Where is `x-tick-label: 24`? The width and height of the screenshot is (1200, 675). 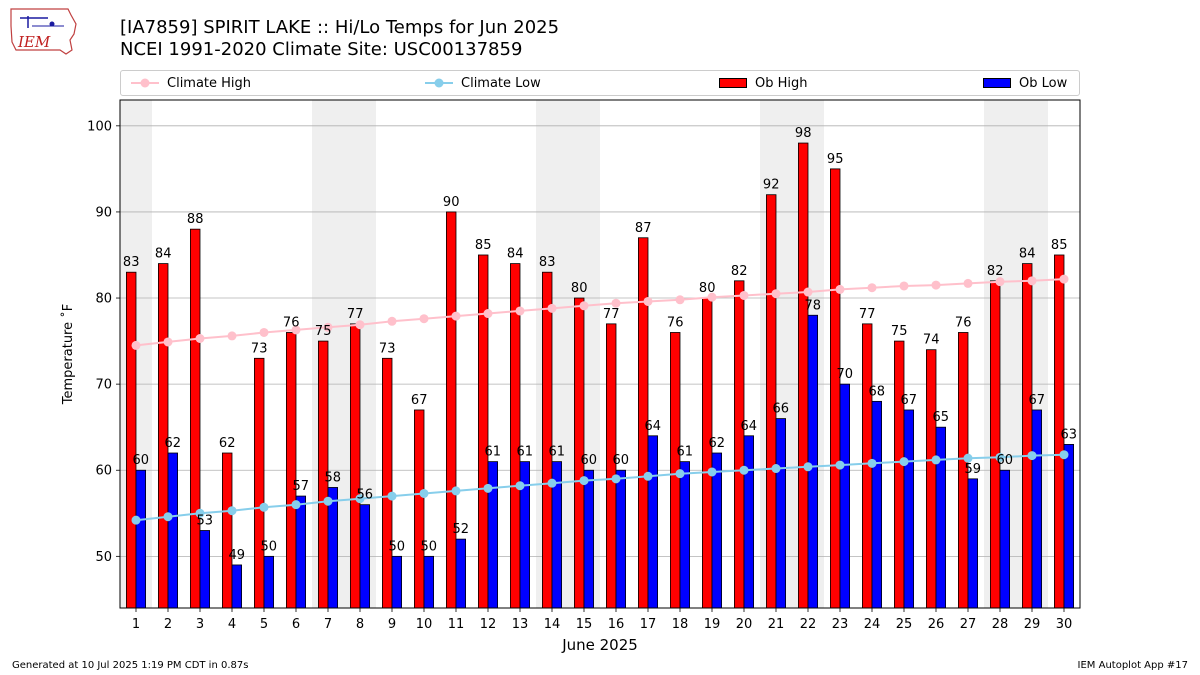 x-tick-label: 24 is located at coordinates (872, 624).